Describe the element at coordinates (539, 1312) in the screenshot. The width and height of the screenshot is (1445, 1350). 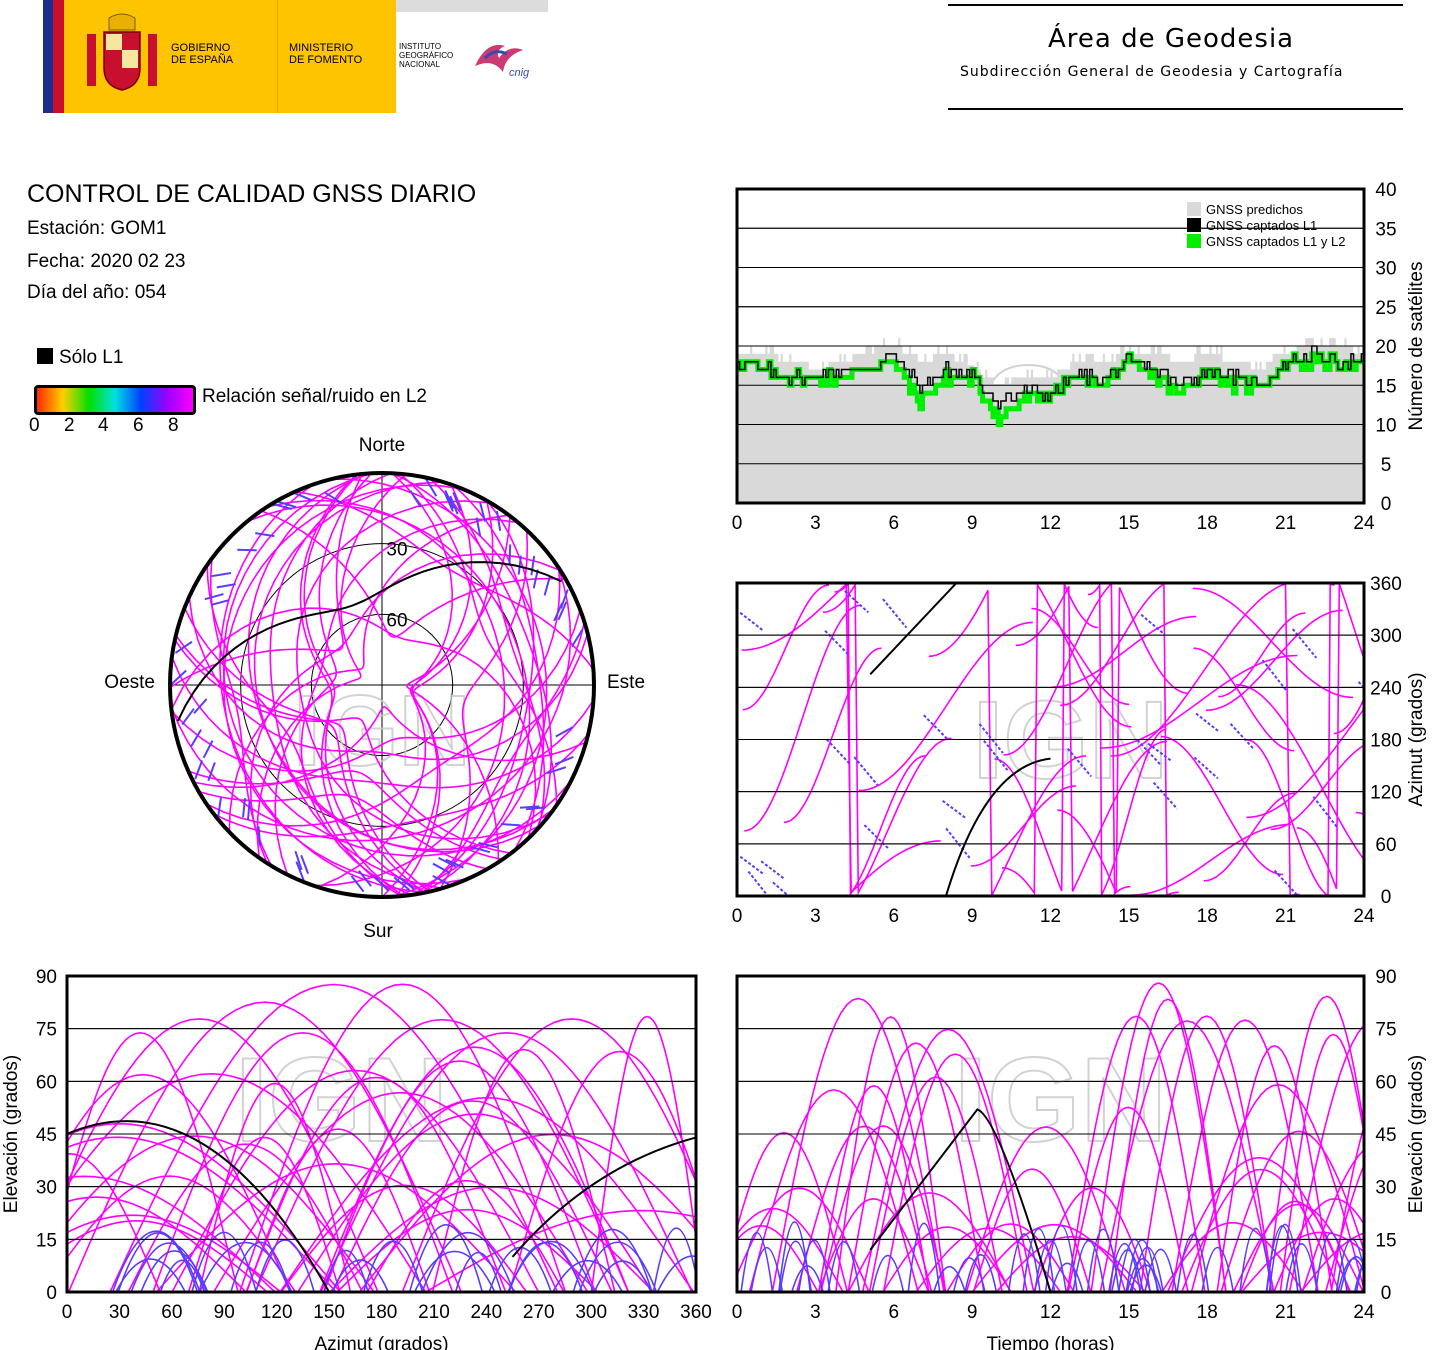
I see `x-tick-label: 270` at that location.